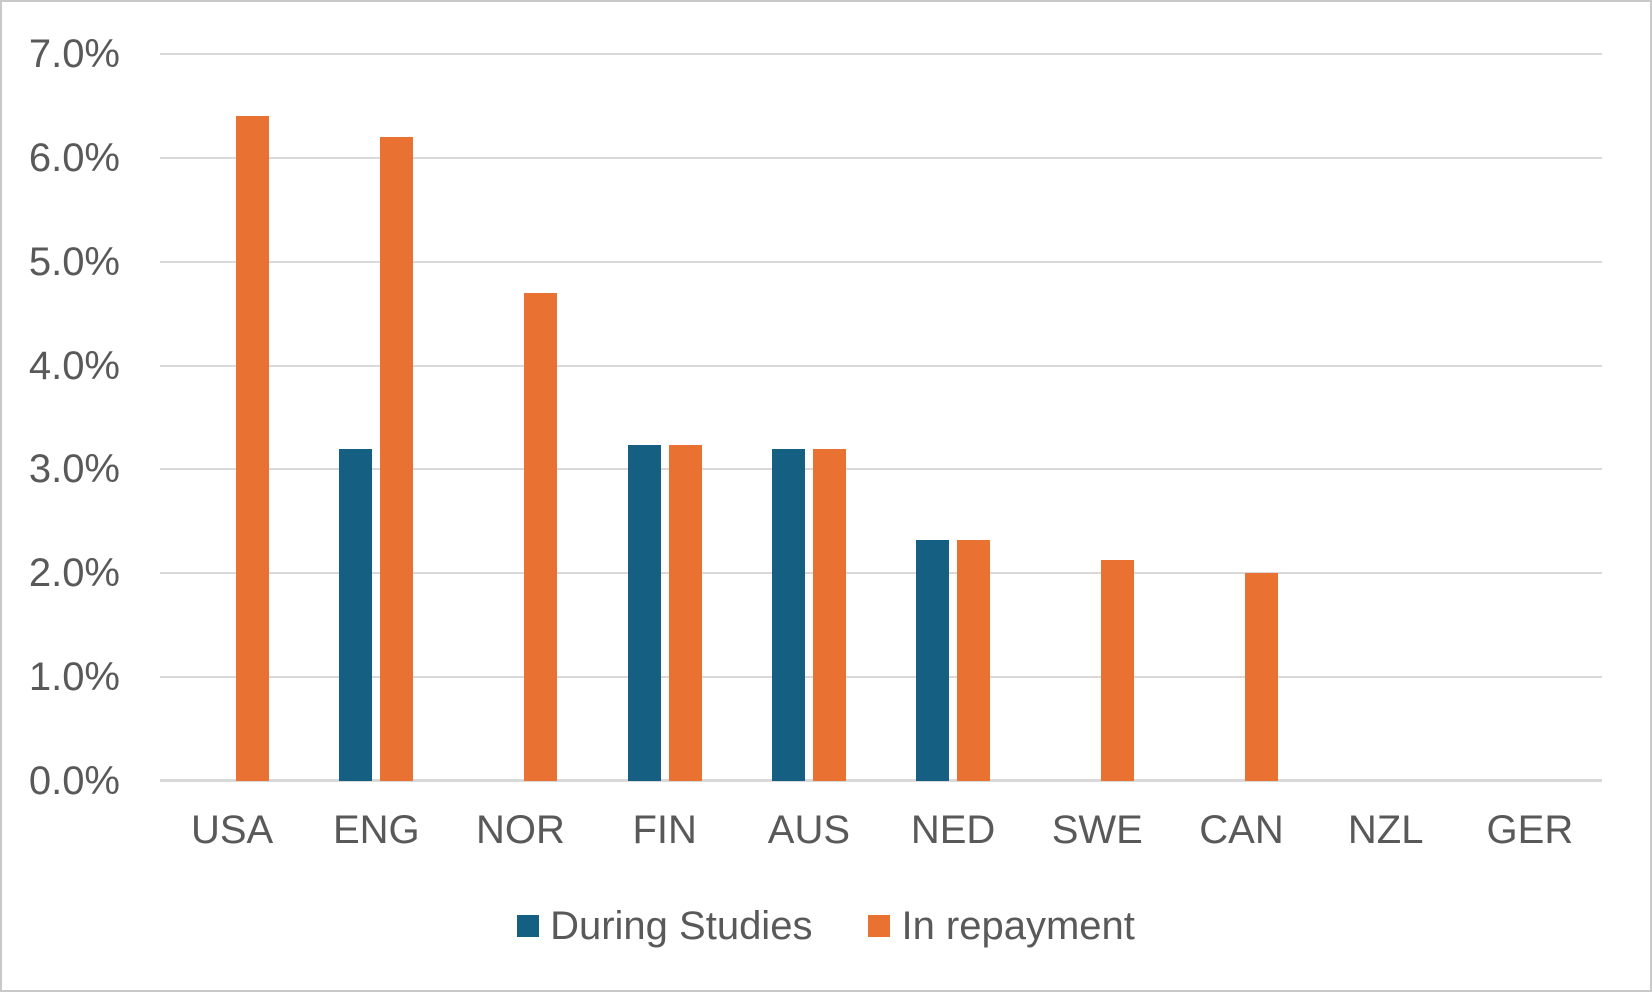 This screenshot has width=1652, height=992. Describe the element at coordinates (826, 926) in the screenshot. I see `legend: During Studies In repayment` at that location.